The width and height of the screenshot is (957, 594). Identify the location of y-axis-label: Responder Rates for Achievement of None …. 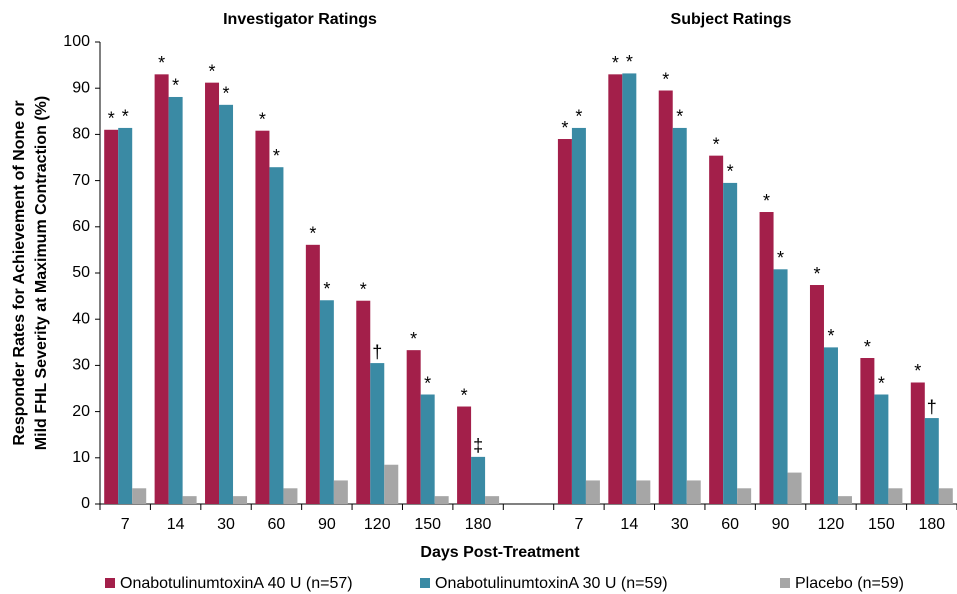
(19, 272).